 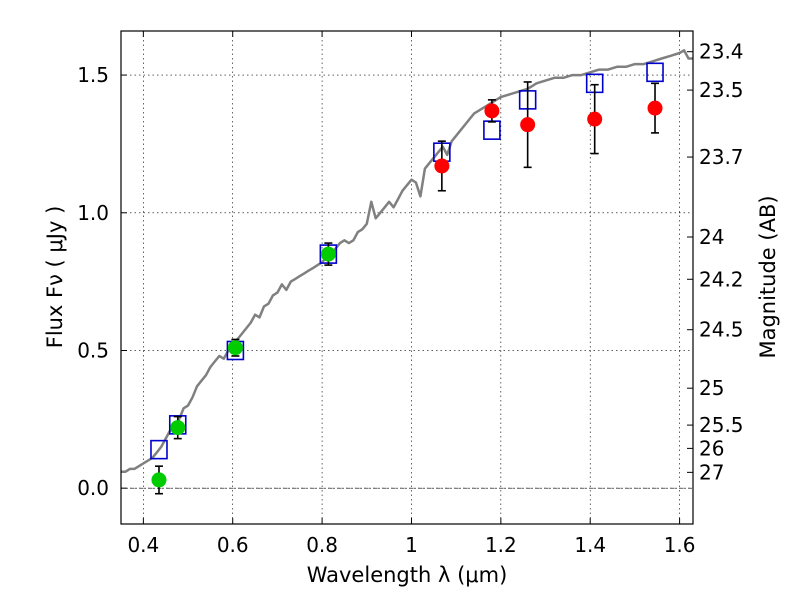 What do you see at coordinates (411, 545) in the screenshot?
I see `x-tick-label: 1` at bounding box center [411, 545].